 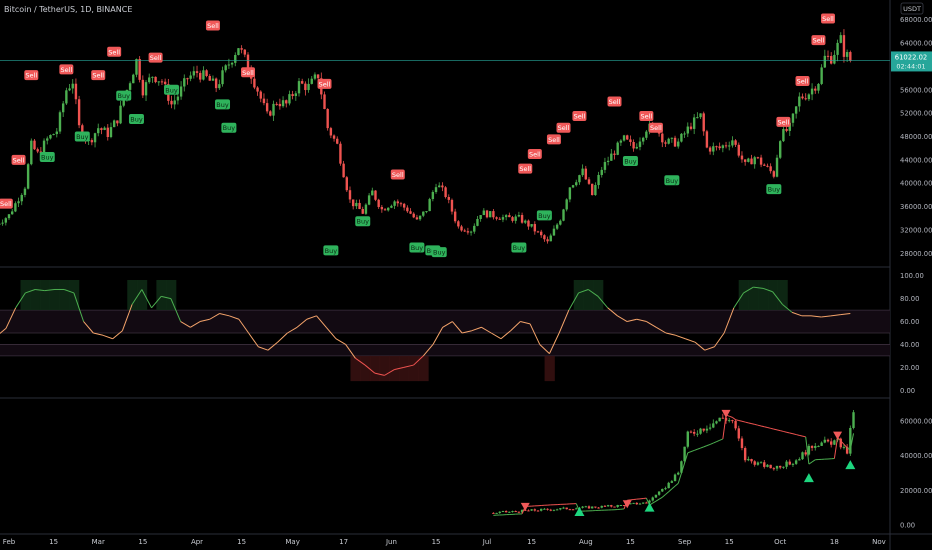 What do you see at coordinates (916, 160) in the screenshot?
I see `price-tick-label: 44000.00` at bounding box center [916, 160].